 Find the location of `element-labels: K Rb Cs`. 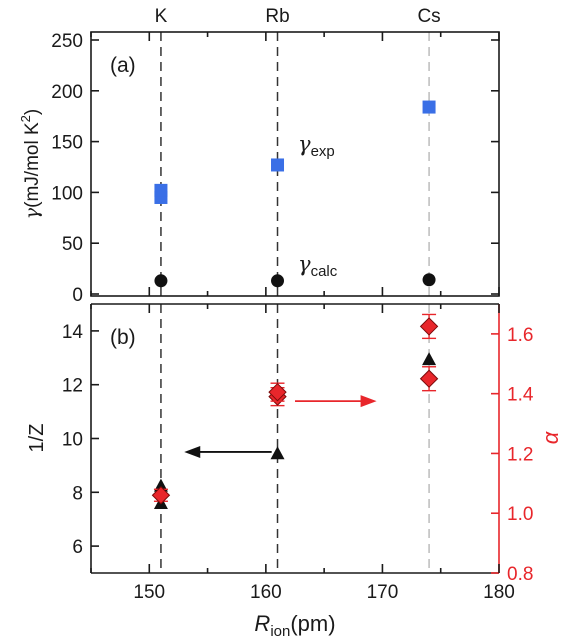

element-labels: K Rb Cs is located at coordinates (298, 16).